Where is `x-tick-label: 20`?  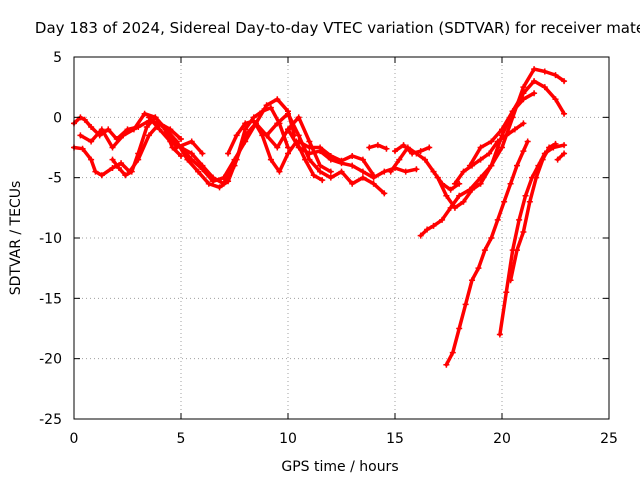
x-tick-label: 20 is located at coordinates (502, 439).